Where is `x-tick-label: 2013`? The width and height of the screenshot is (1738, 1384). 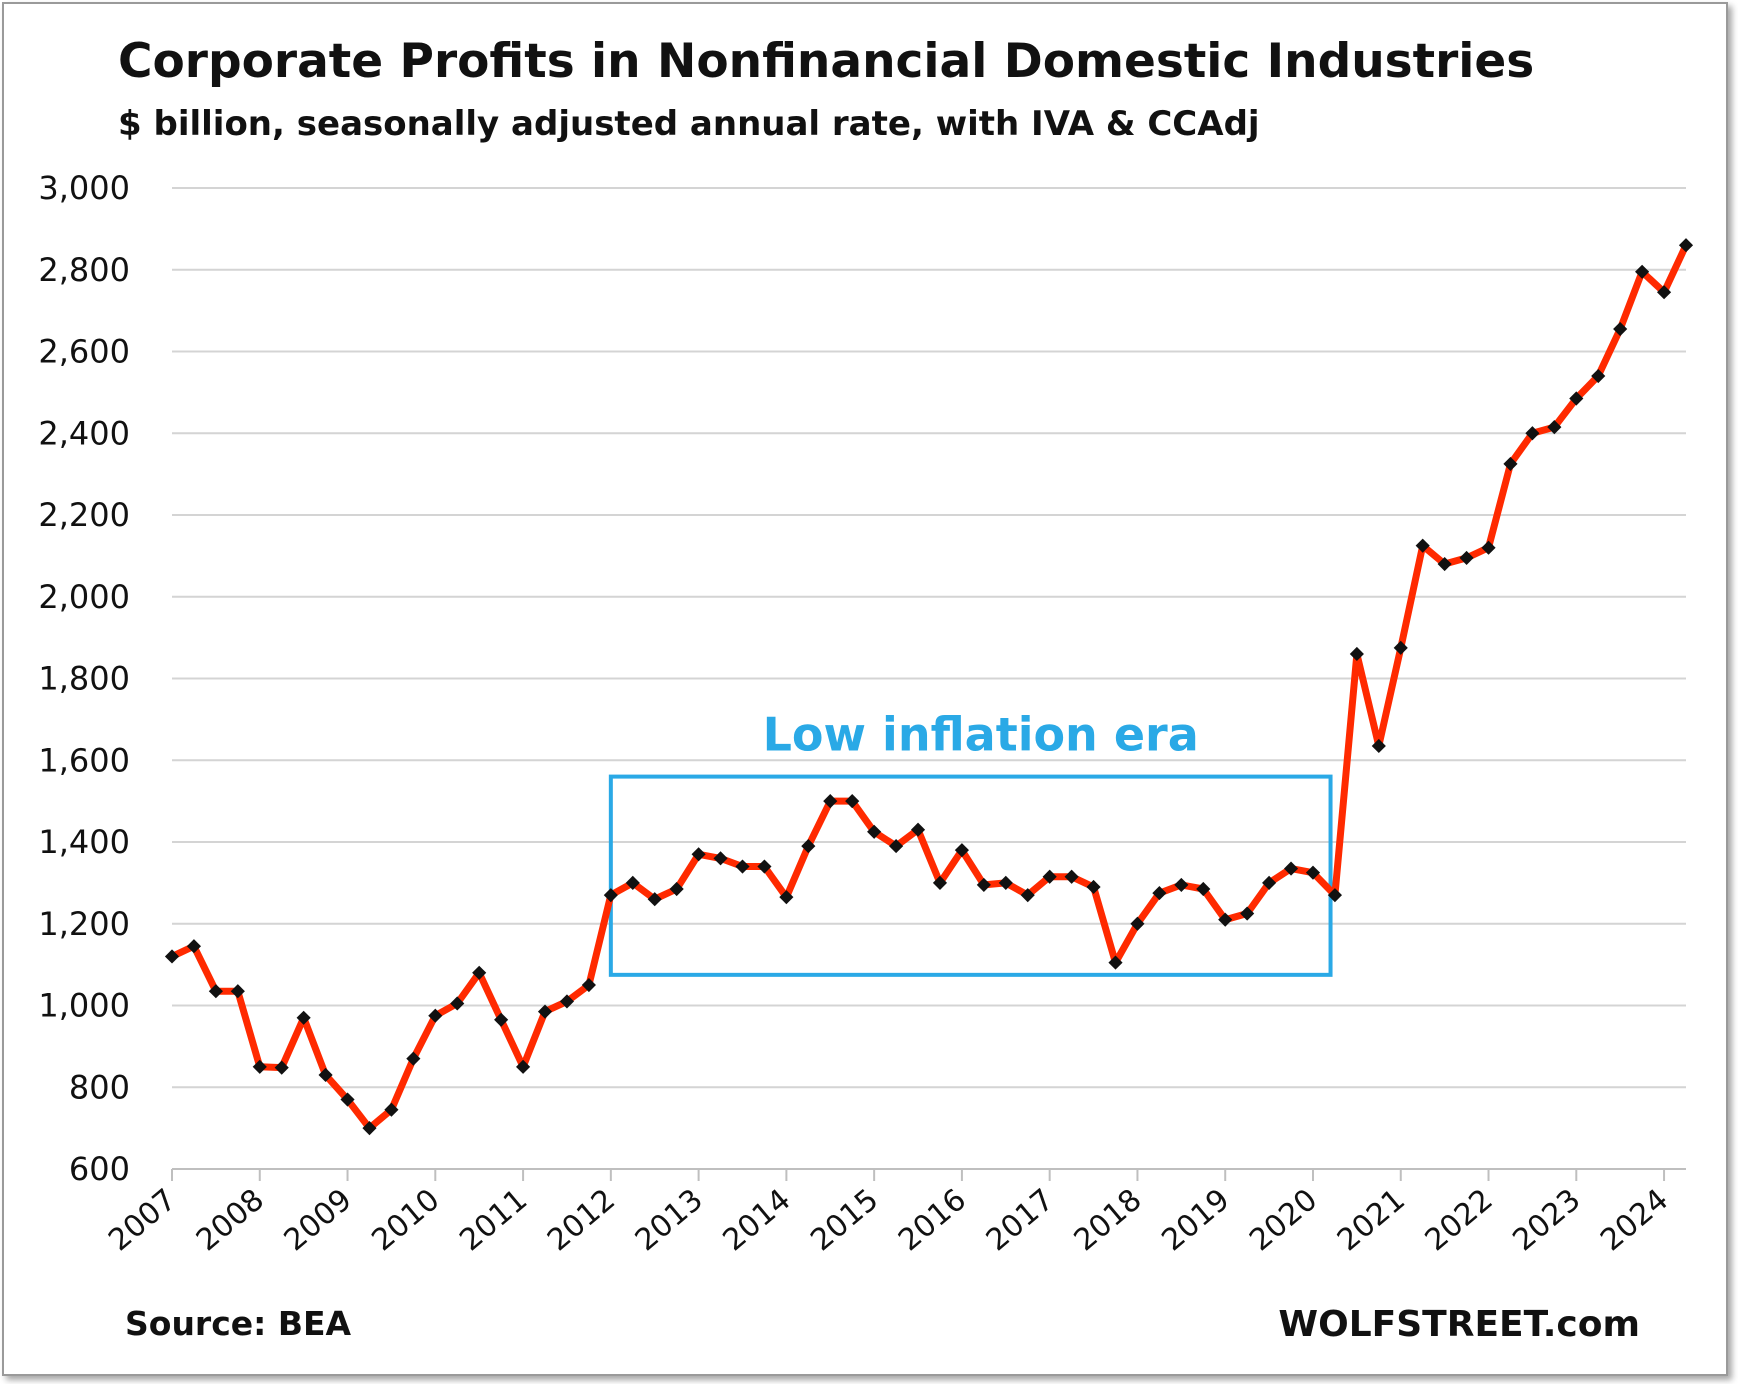
x-tick-label: 2013 is located at coordinates (669, 1220).